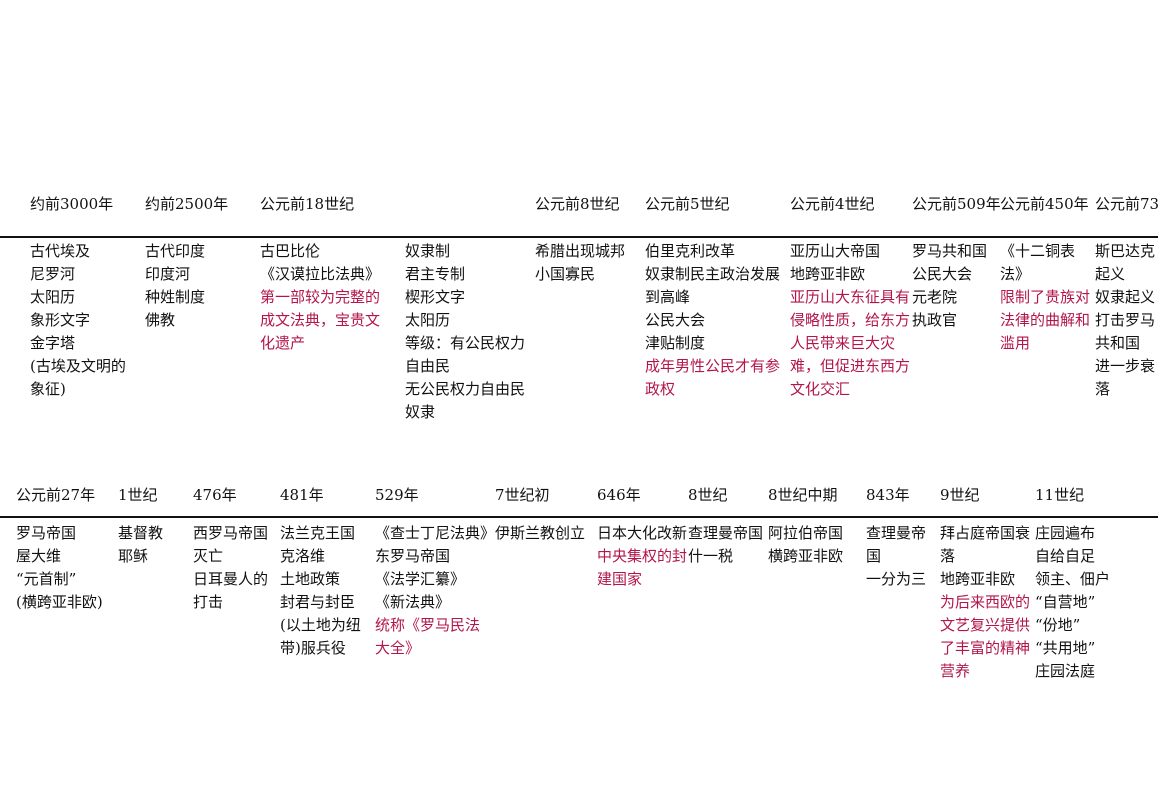 The width and height of the screenshot is (1158, 800). Describe the element at coordinates (428, 320) in the screenshot. I see `event-text: 太阳历` at that location.